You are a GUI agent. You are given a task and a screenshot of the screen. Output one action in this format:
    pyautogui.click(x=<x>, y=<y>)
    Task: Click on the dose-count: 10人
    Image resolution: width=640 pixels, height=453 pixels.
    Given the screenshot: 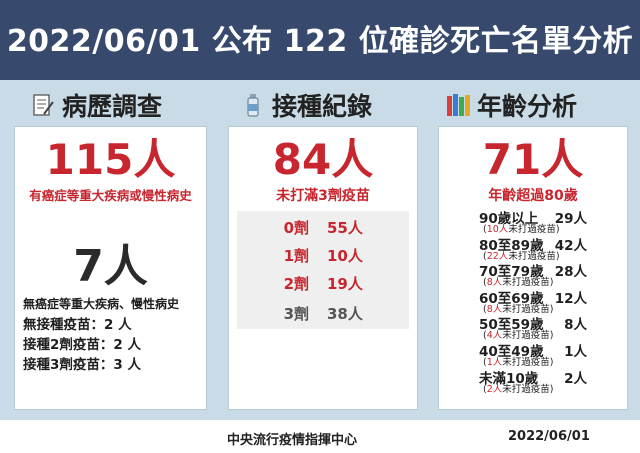 What is the action you would take?
    pyautogui.click(x=345, y=256)
    